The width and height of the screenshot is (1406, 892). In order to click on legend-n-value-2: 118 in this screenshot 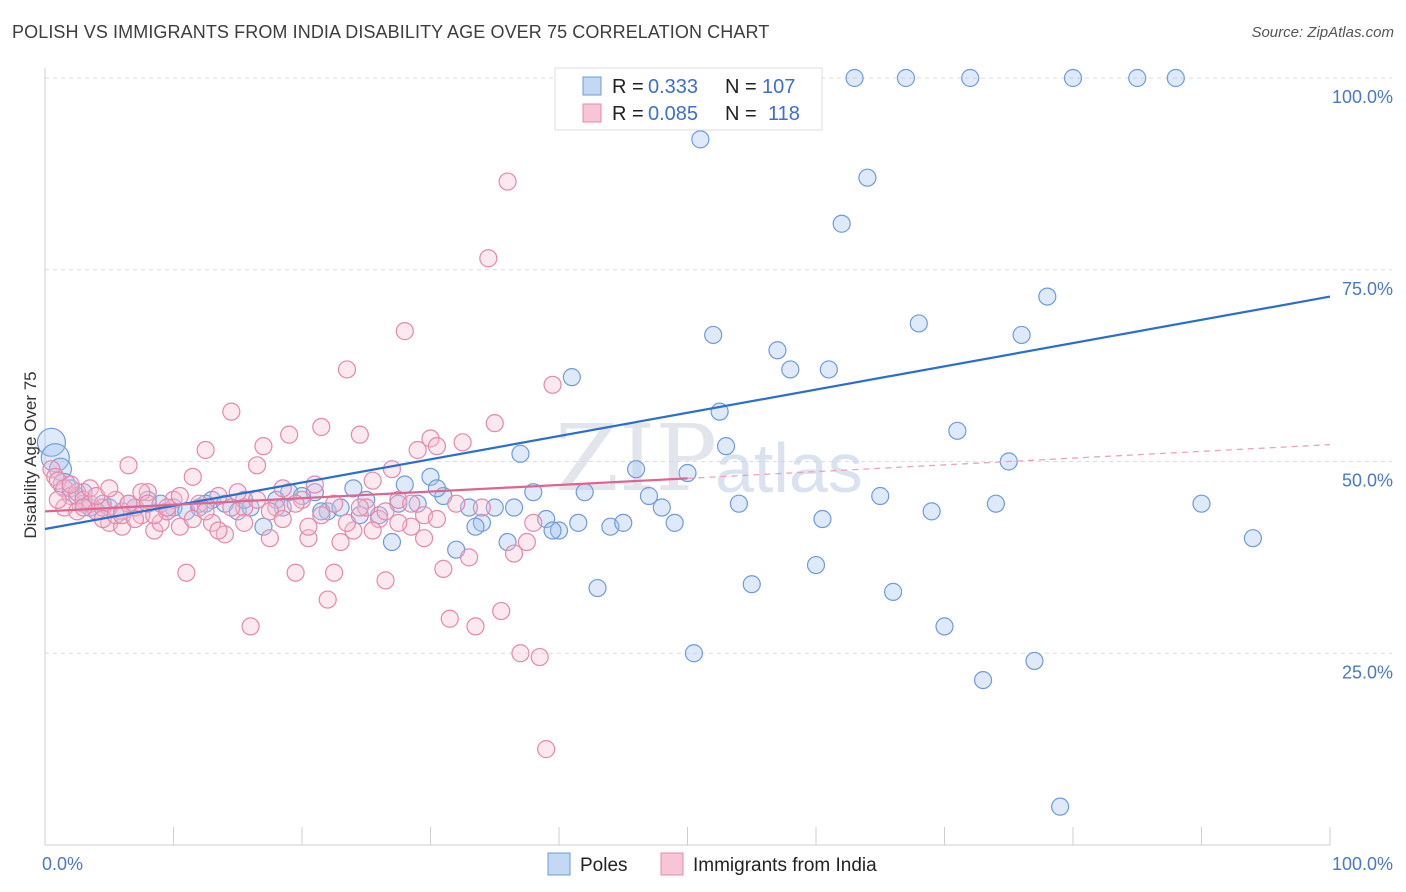, I will do `click(784, 114)`.